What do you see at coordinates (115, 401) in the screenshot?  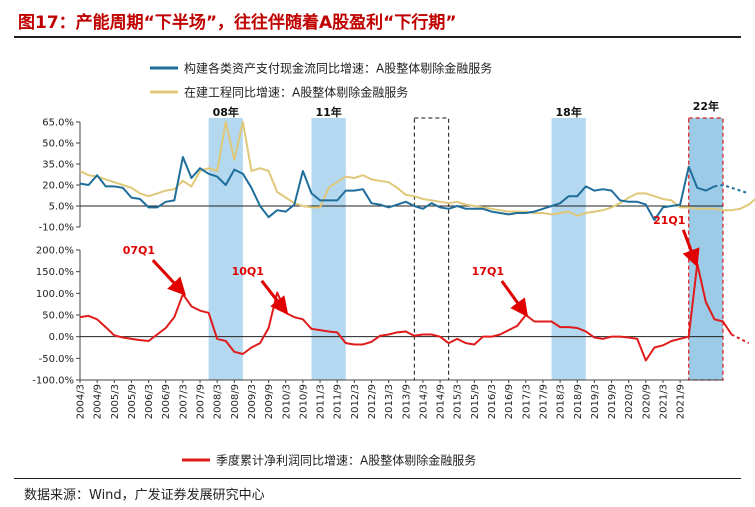 I see `x-tick-label: 2005/3` at bounding box center [115, 401].